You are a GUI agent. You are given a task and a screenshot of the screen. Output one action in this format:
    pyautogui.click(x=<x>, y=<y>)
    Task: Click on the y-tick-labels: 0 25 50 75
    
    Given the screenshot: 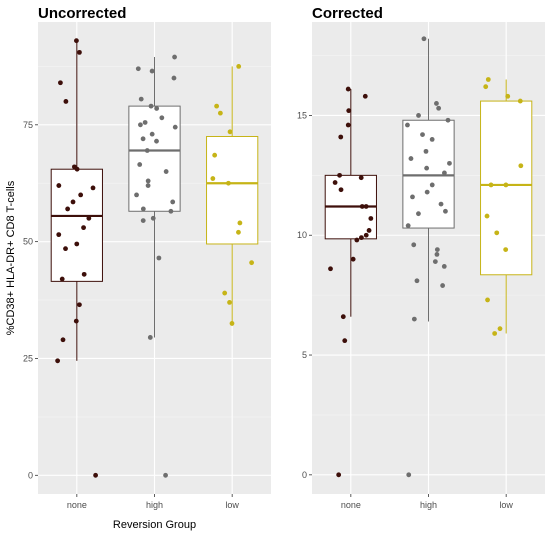 What is the action you would take?
    pyautogui.click(x=30, y=300)
    